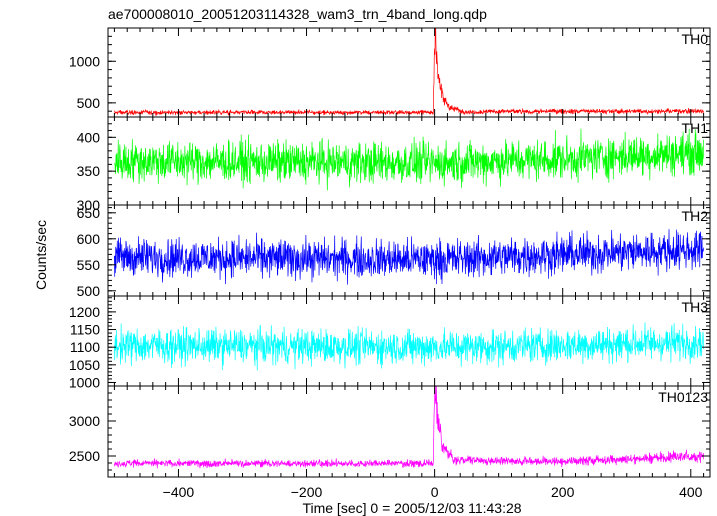 The height and width of the screenshot is (516, 717). I want to click on x-axis-label: Time [sec] 0 = 2005/12/03 11:43:28, so click(411, 508).